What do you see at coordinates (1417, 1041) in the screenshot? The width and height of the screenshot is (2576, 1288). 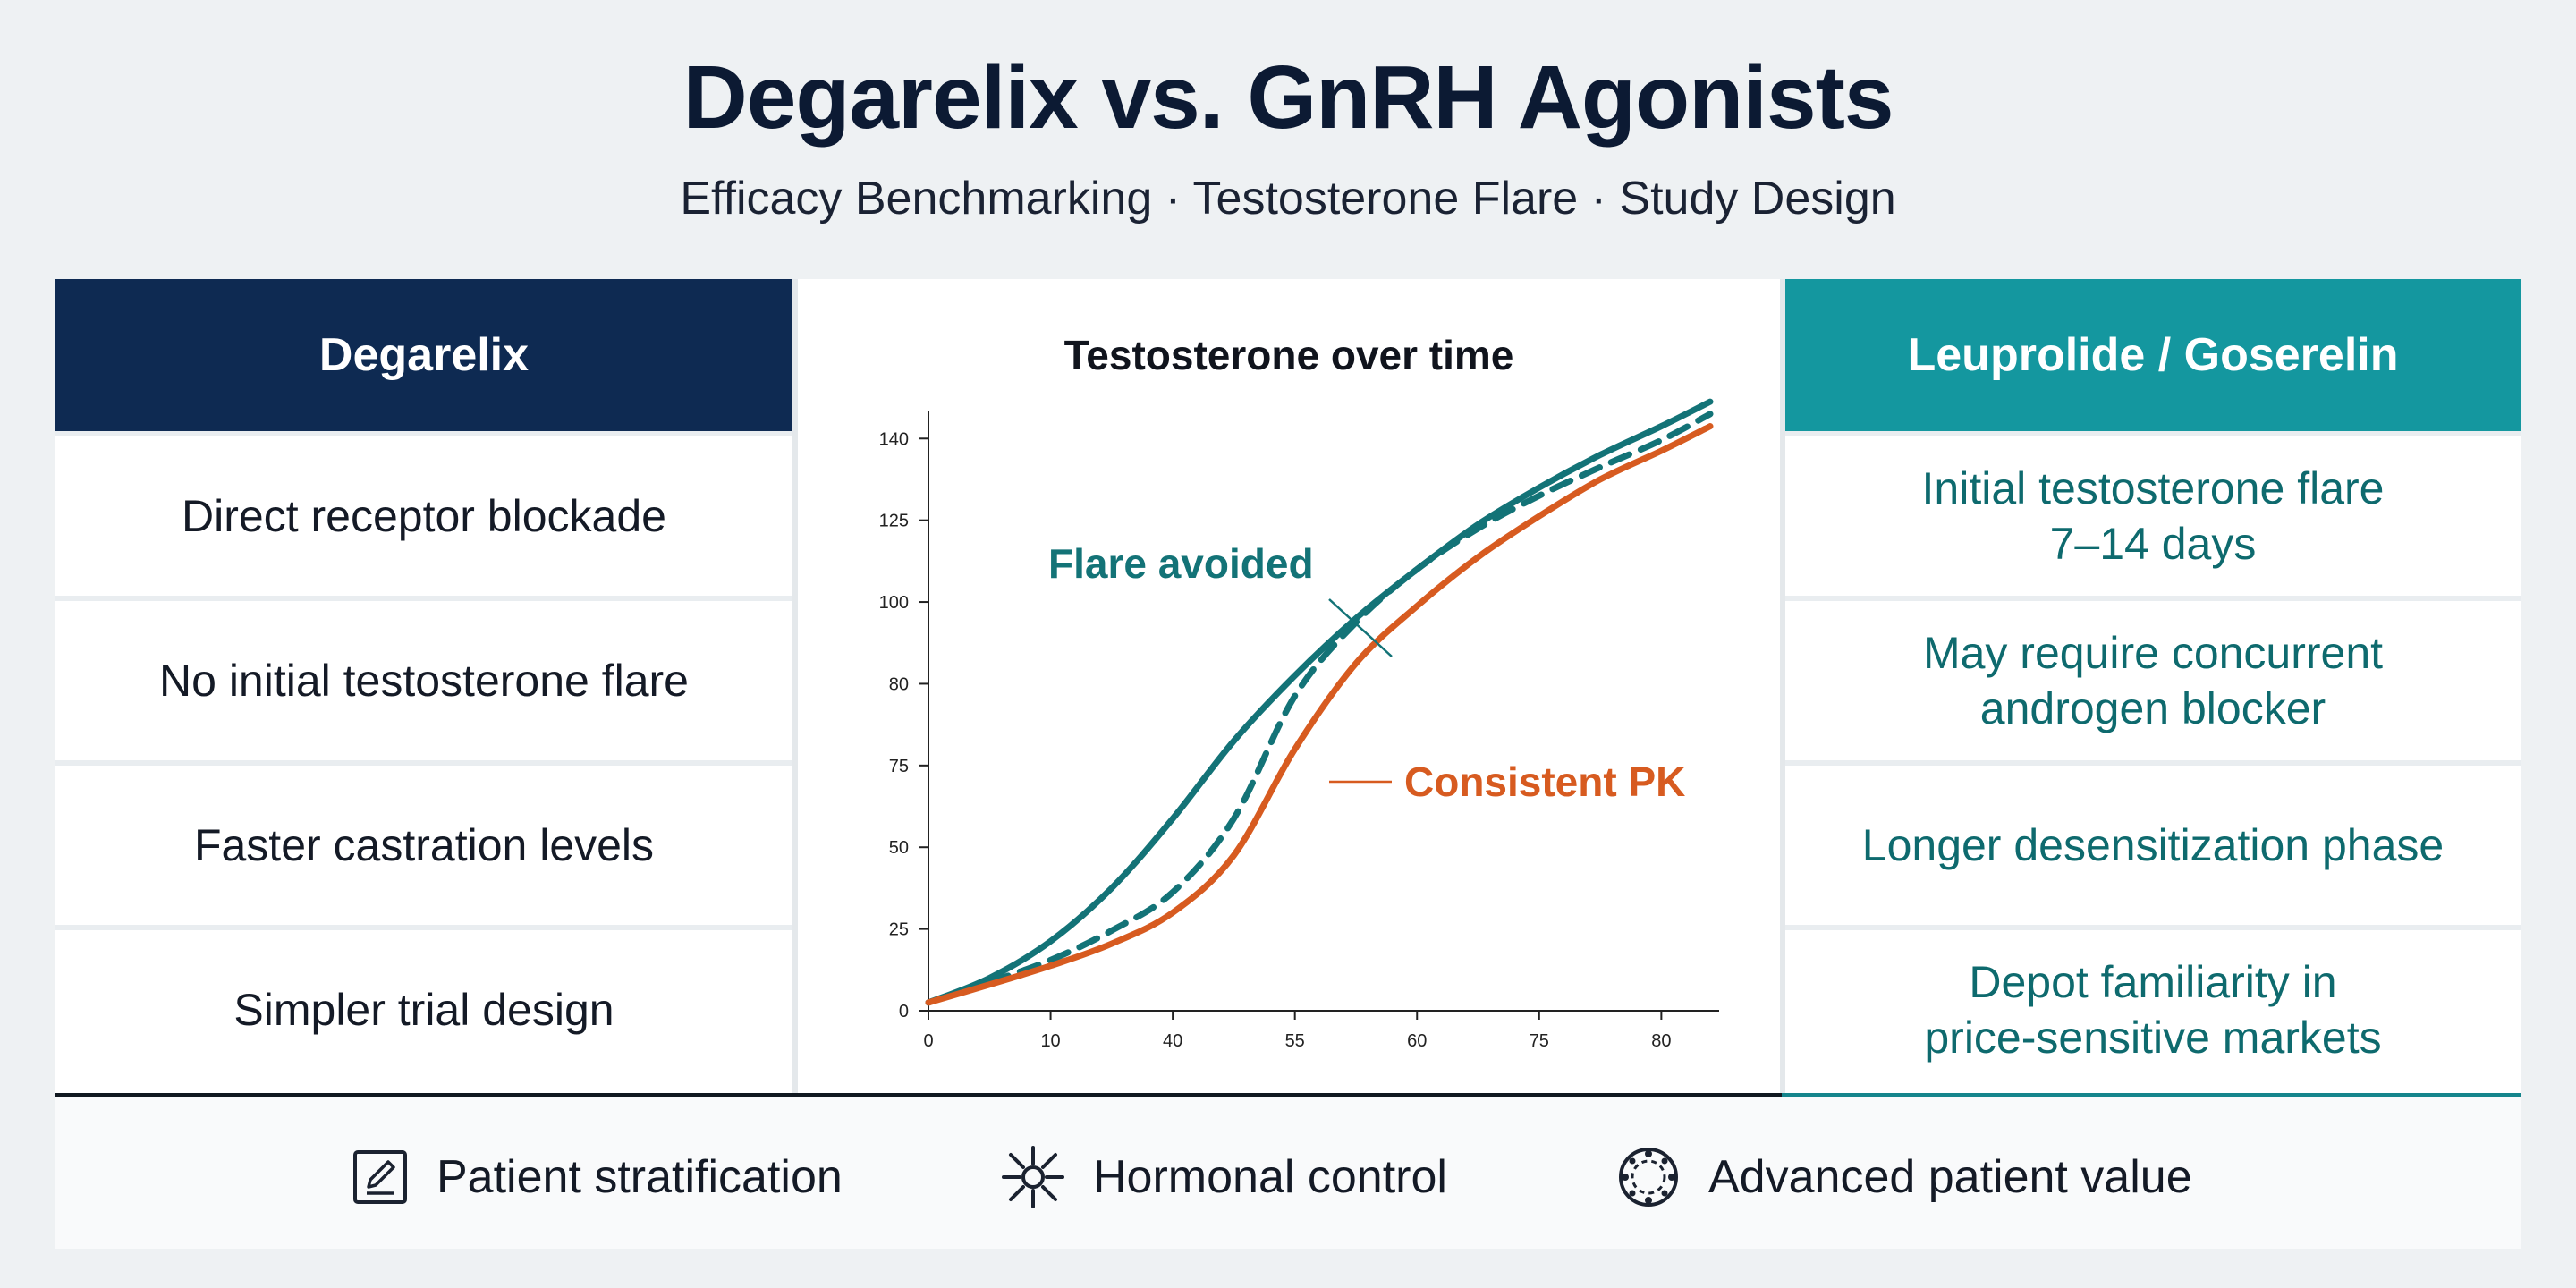 I see `x-tick-label: 60` at bounding box center [1417, 1041].